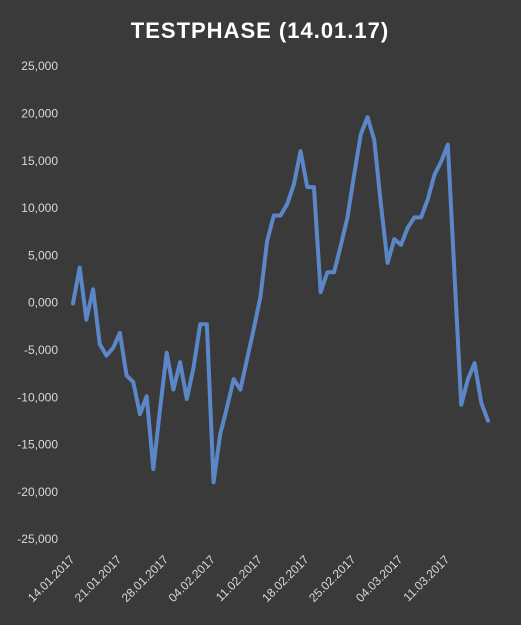 This screenshot has height=625, width=521. Describe the element at coordinates (39, 161) in the screenshot. I see `y-tick-label: 15,000` at that location.